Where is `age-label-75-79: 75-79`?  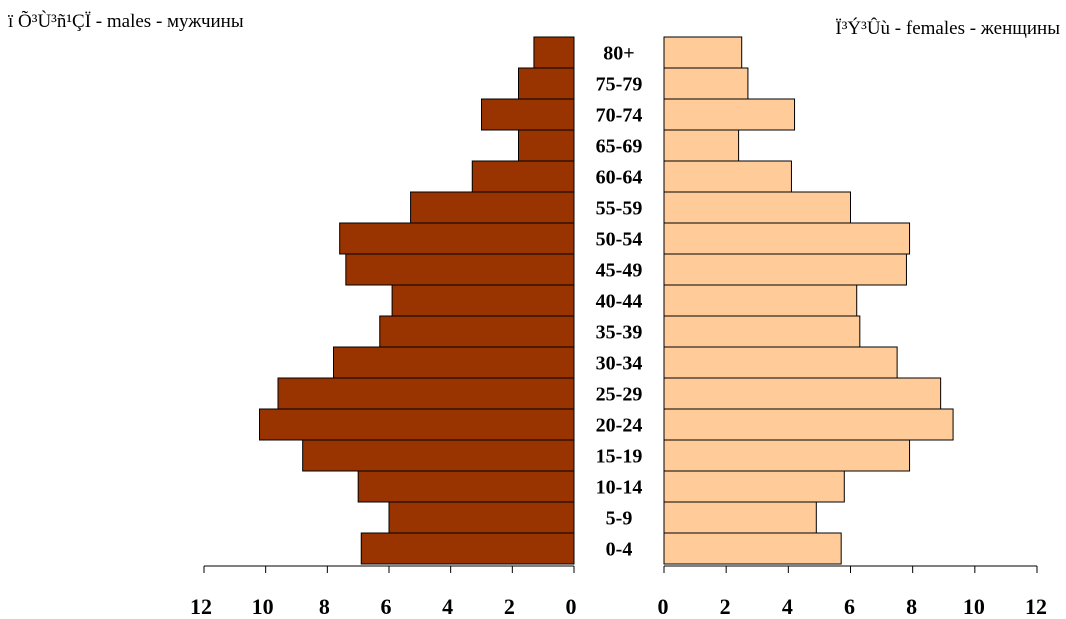
age-label-75-79: 75-79 is located at coordinates (619, 85).